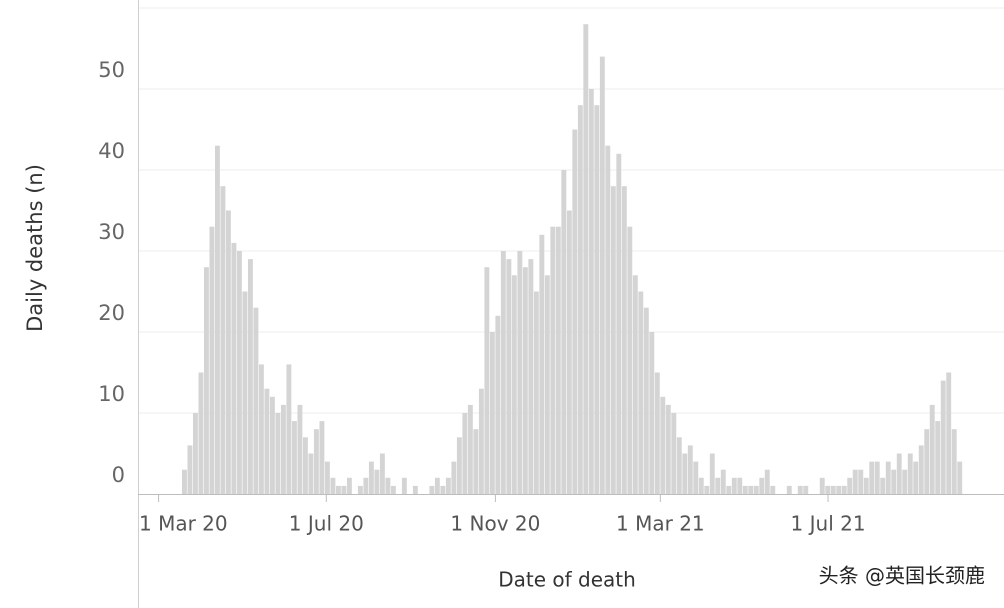 This screenshot has height=608, width=1004. What do you see at coordinates (111, 151) in the screenshot?
I see `y-tick-label: 40` at bounding box center [111, 151].